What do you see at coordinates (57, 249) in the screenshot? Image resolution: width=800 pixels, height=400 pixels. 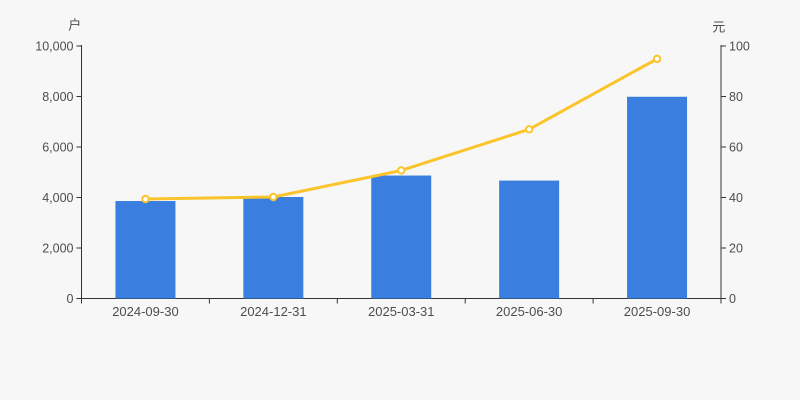 I see `left-axis-tick-label: 2,000` at bounding box center [57, 249].